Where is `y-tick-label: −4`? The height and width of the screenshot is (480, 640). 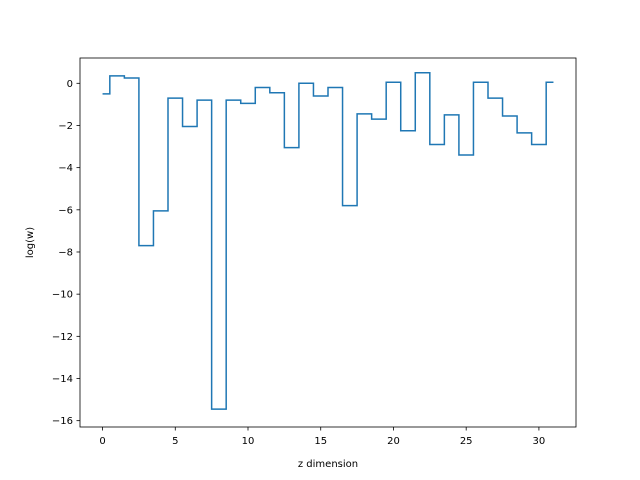
y-tick-label: −4 is located at coordinates (65, 168).